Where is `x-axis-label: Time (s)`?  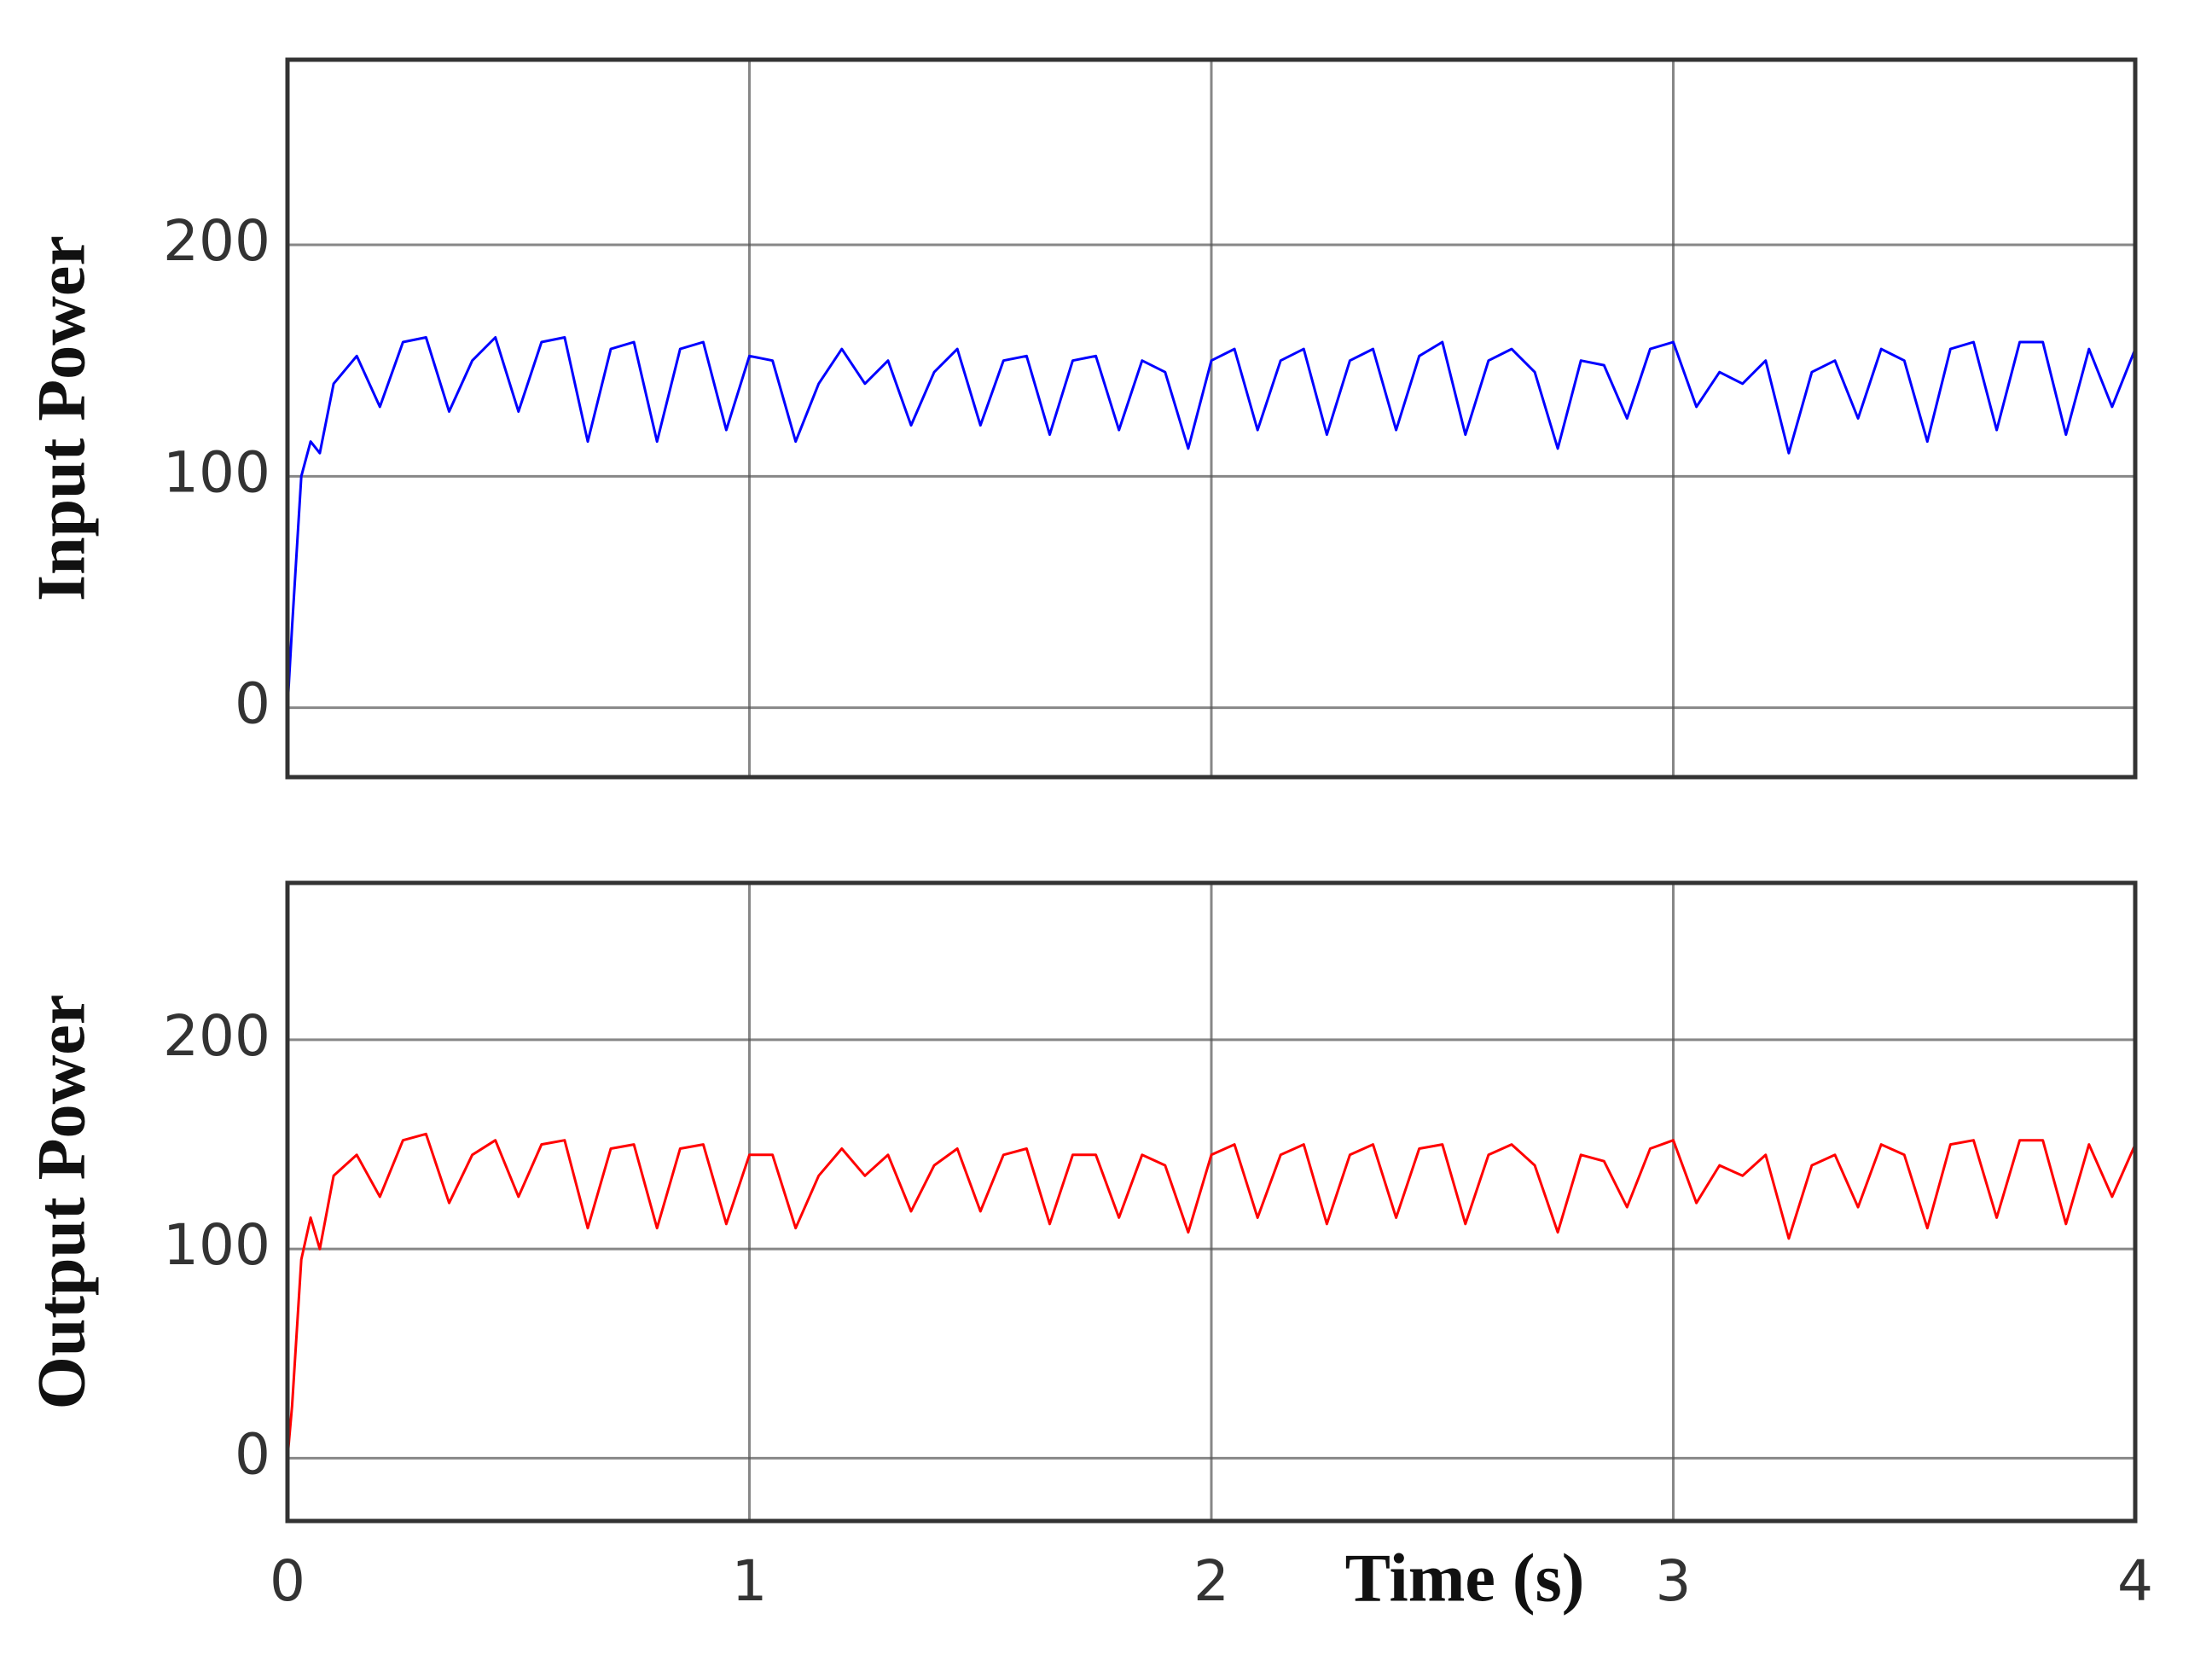 x-axis-label: Time (s) is located at coordinates (1465, 1578).